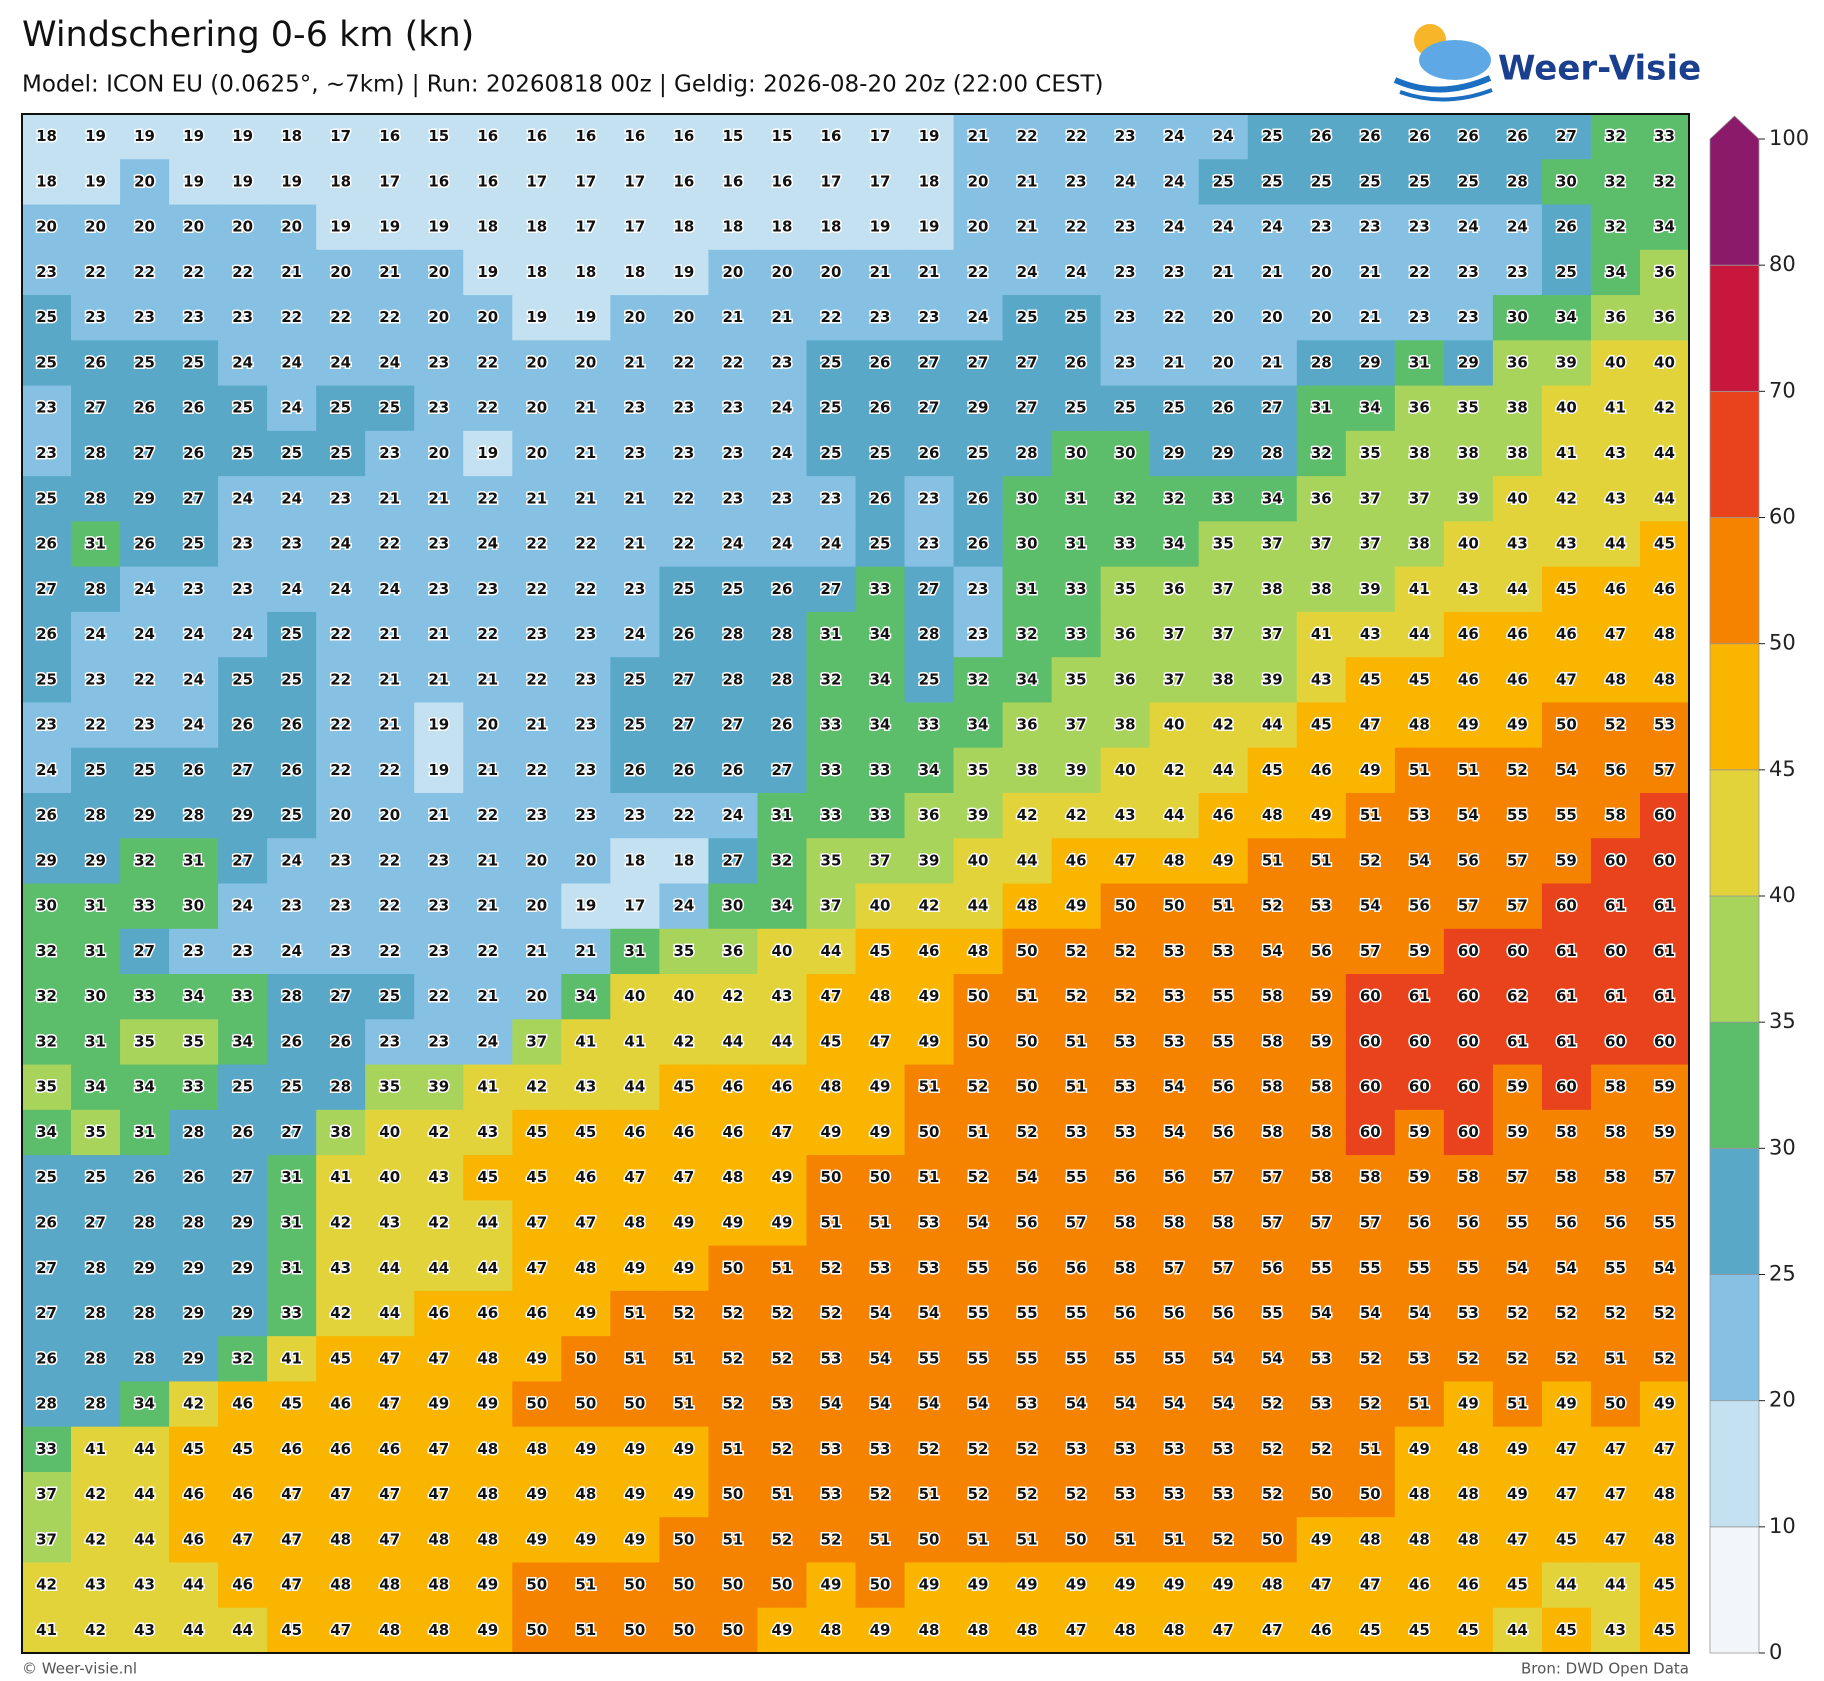 This screenshot has height=1681, width=1824. What do you see at coordinates (242, 1222) in the screenshot?
I see `cell-value: 29` at bounding box center [242, 1222].